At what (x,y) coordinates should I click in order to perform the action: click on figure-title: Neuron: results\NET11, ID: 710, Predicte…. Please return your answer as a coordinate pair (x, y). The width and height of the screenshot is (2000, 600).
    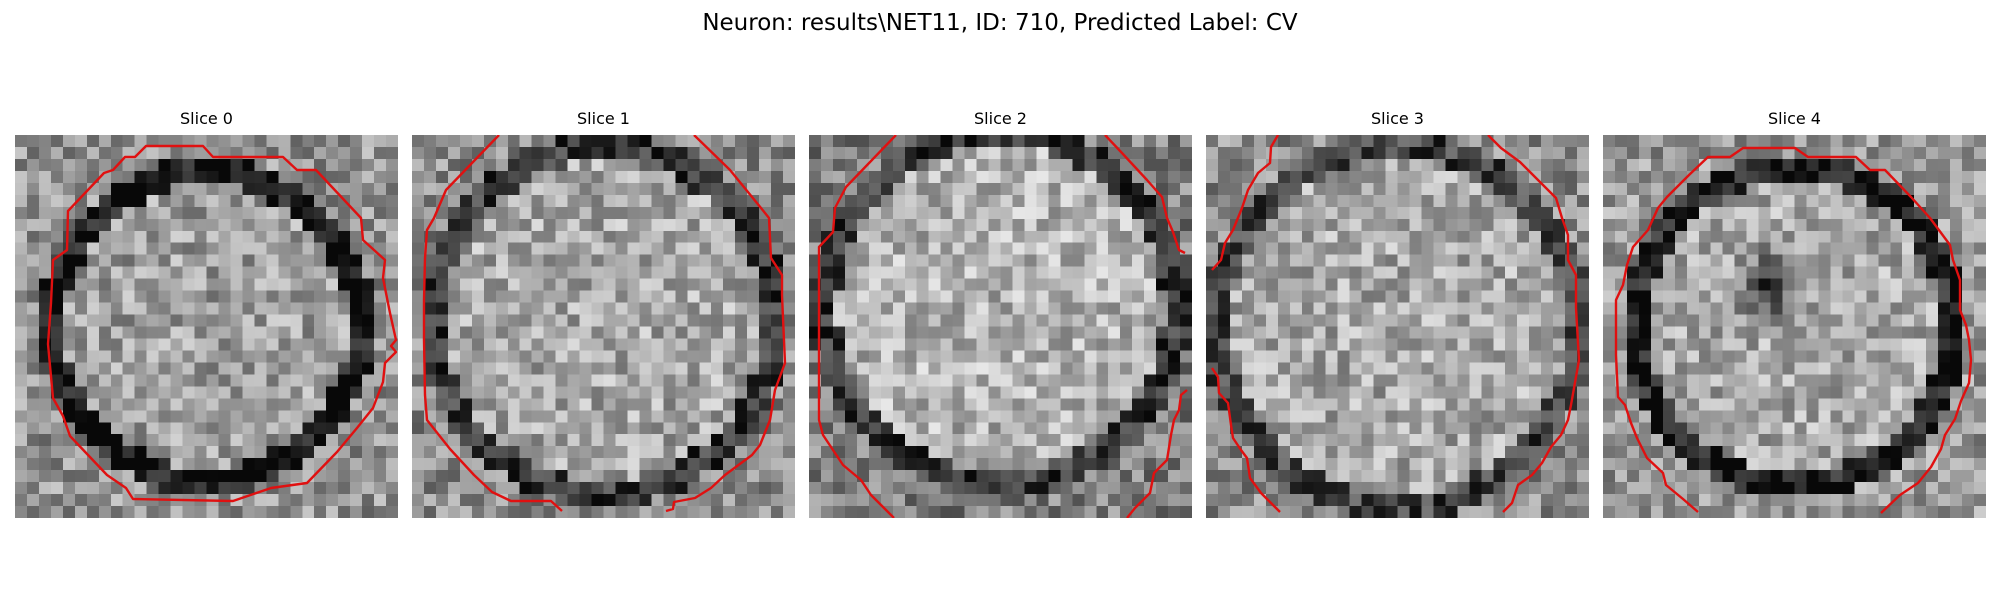
    Looking at the image, I should click on (1000, 23).